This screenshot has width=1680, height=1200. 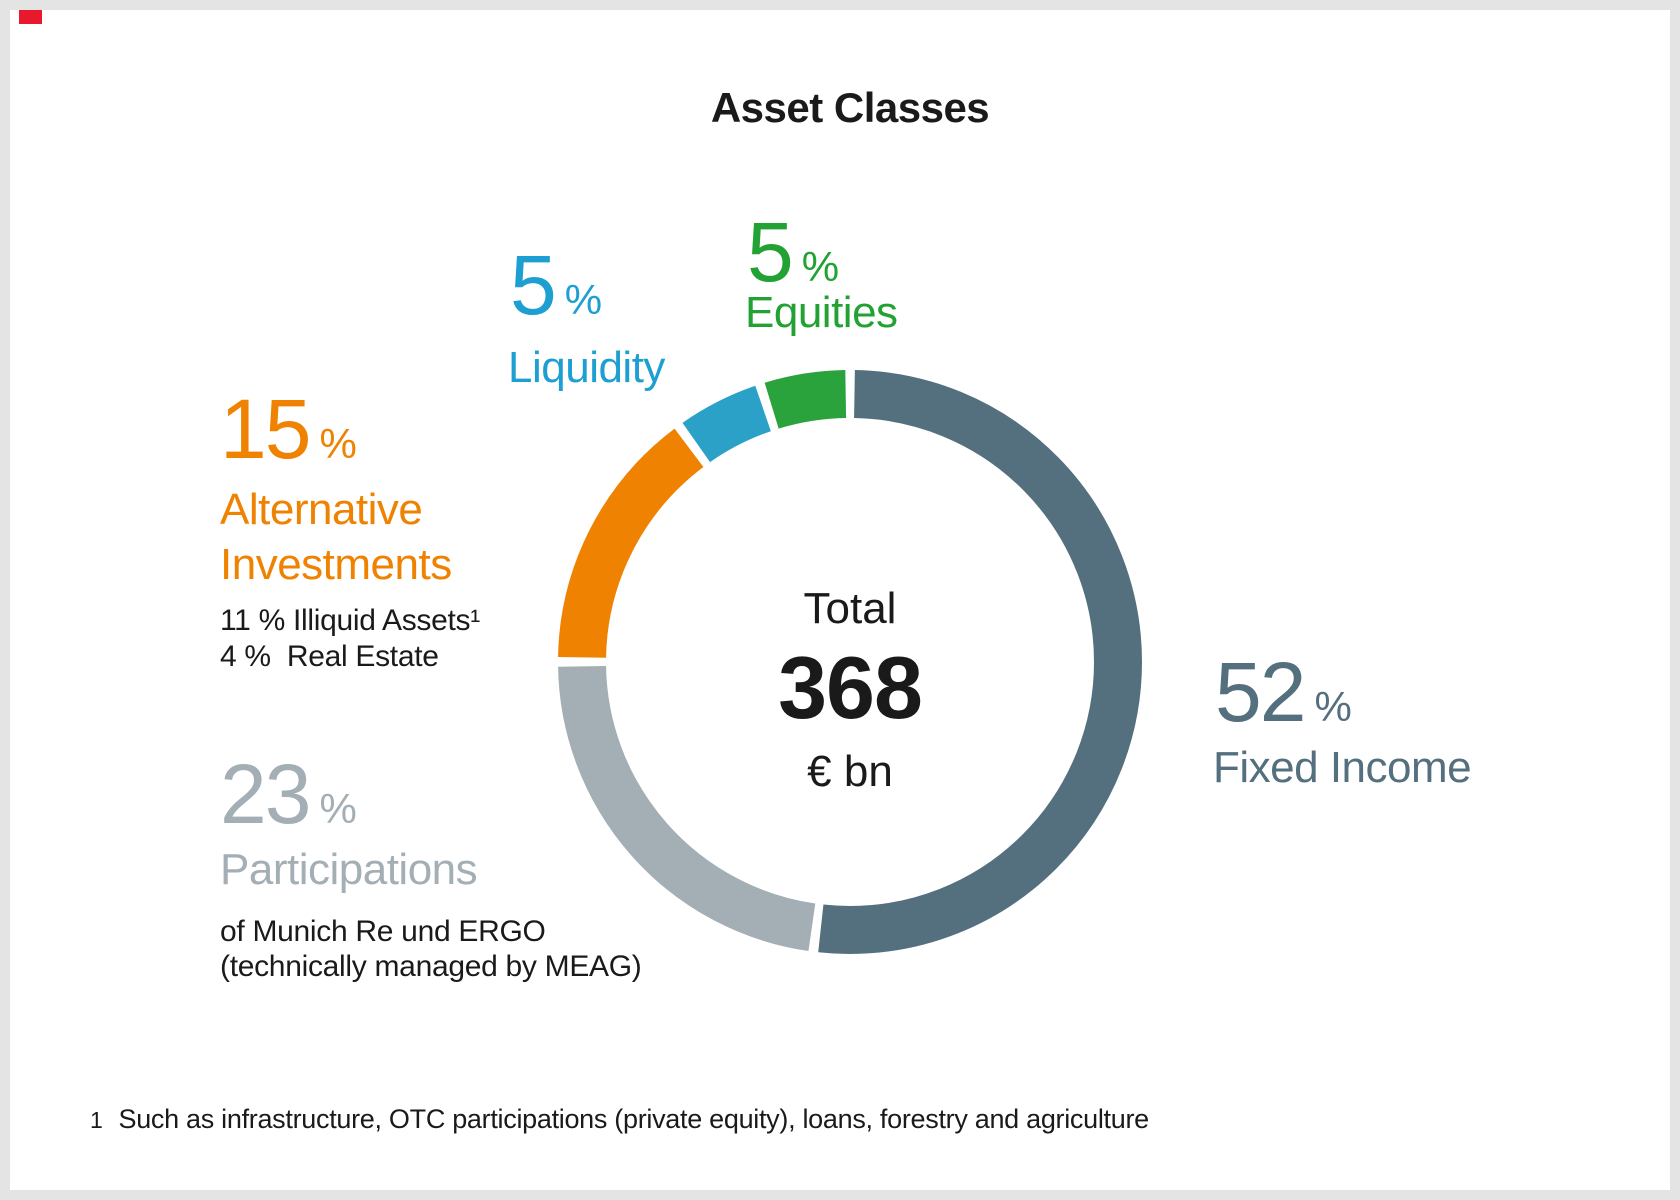 I want to click on alternative-sub1: 11 % Illiquid Assets¹, so click(x=350, y=620).